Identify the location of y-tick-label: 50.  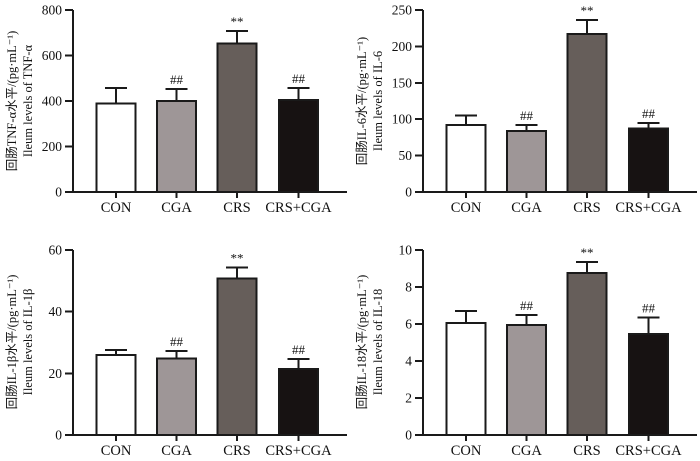
(406, 155).